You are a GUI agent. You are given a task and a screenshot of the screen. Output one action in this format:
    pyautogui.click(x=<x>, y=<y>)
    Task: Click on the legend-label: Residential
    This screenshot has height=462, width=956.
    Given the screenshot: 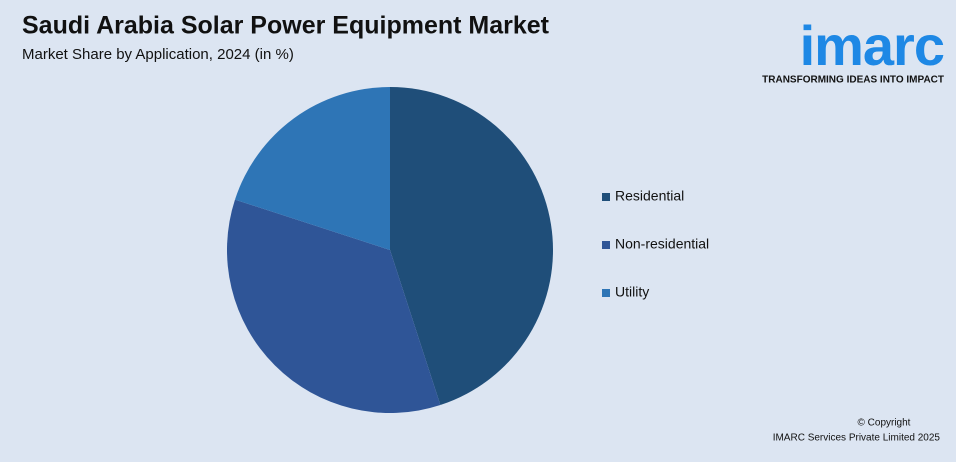 What is the action you would take?
    pyautogui.click(x=649, y=196)
    